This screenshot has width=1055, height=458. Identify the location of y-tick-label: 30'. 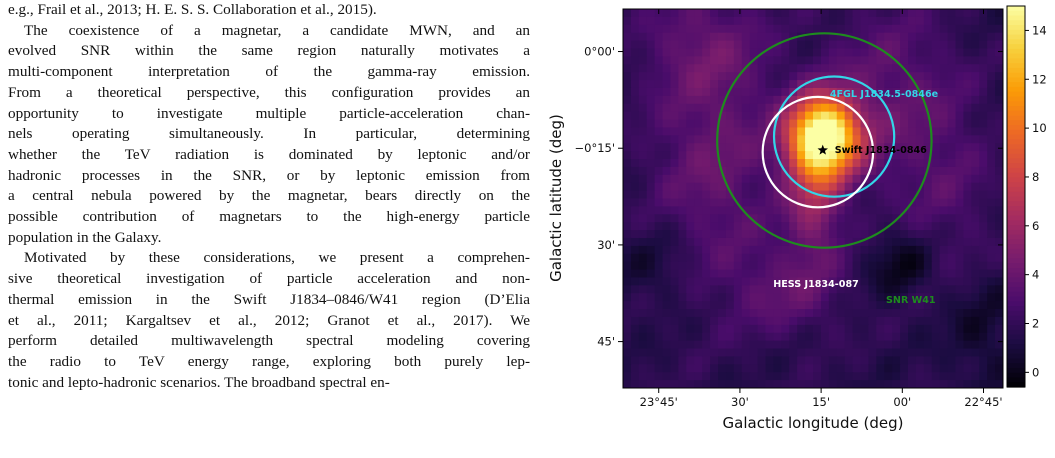
(606, 245).